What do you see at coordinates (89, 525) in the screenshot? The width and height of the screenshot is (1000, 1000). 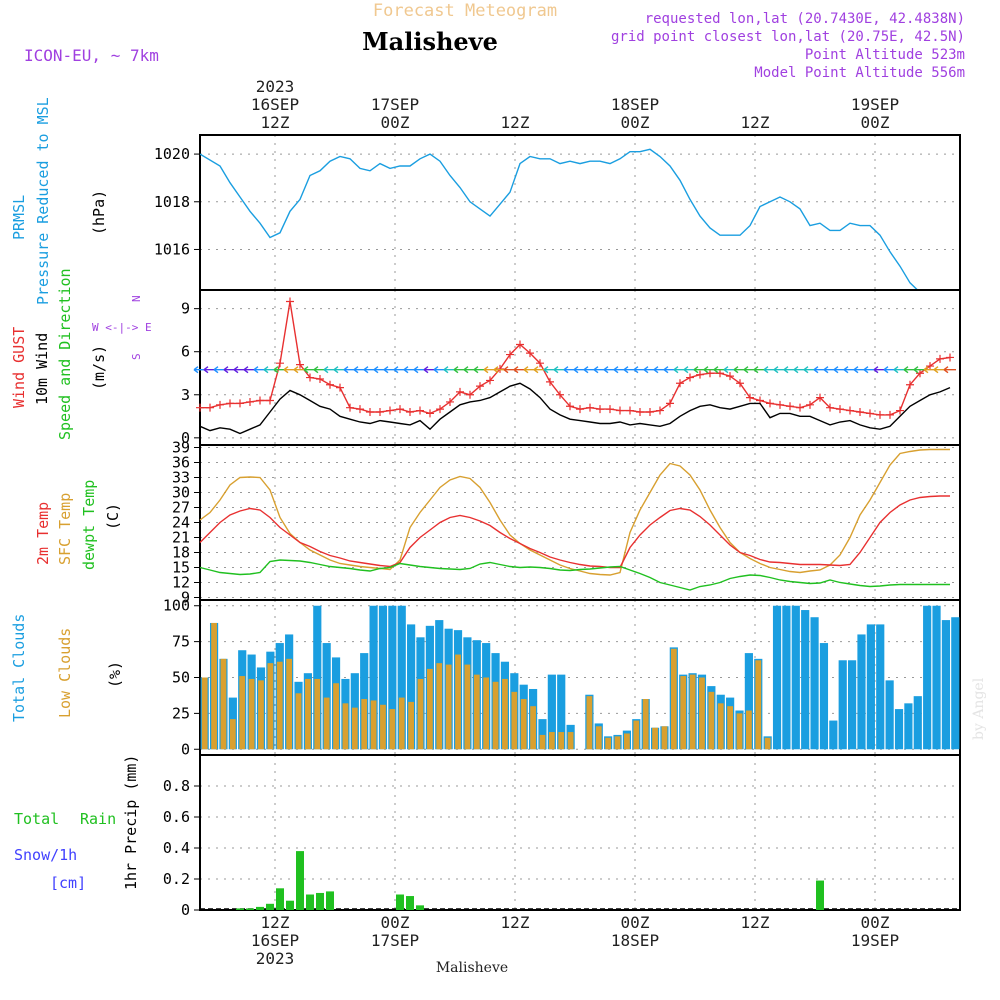 I see `dewpt-label: dewpt Temp` at bounding box center [89, 525].